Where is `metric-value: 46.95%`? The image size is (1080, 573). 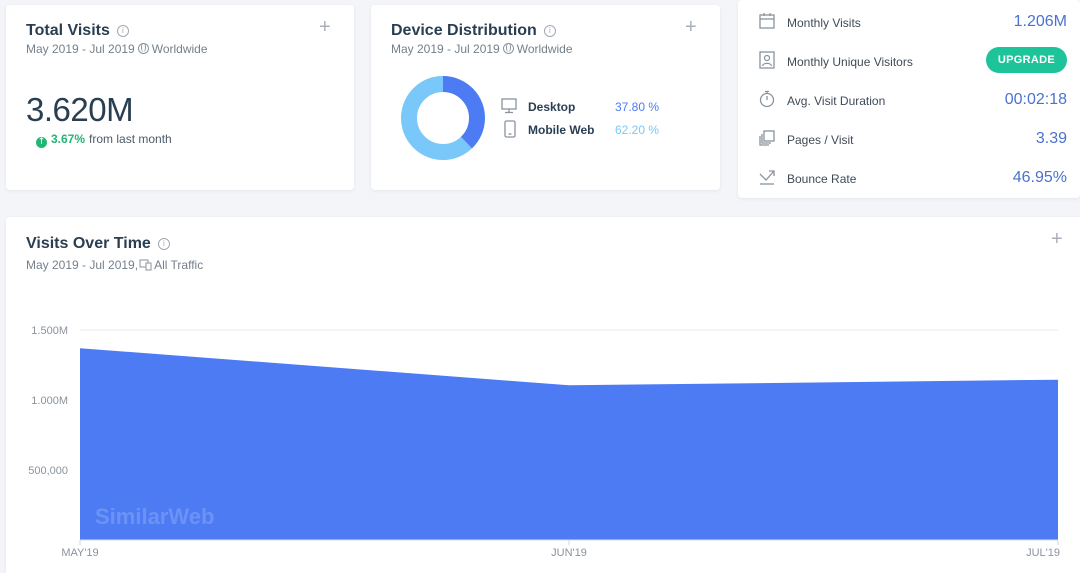
metric-value: 46.95% is located at coordinates (1039, 177).